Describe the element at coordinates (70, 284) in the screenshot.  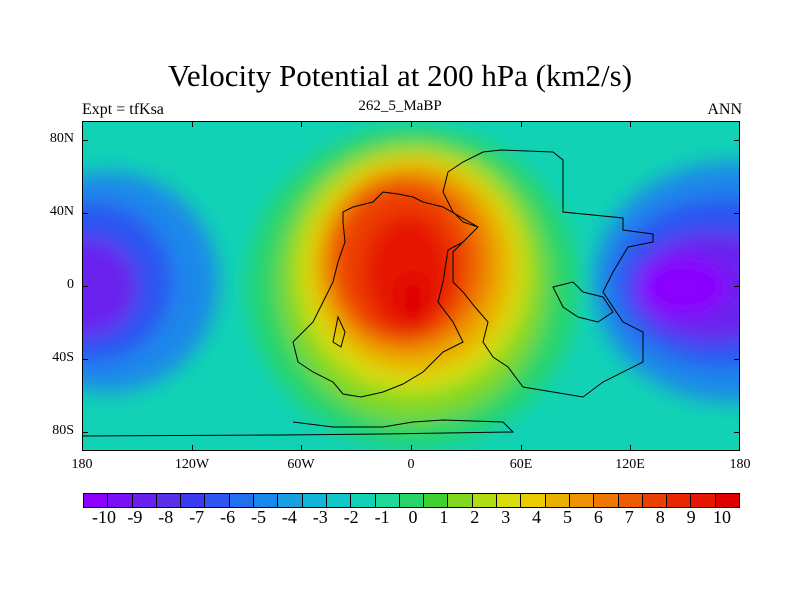
I see `lat-label: 0` at that location.